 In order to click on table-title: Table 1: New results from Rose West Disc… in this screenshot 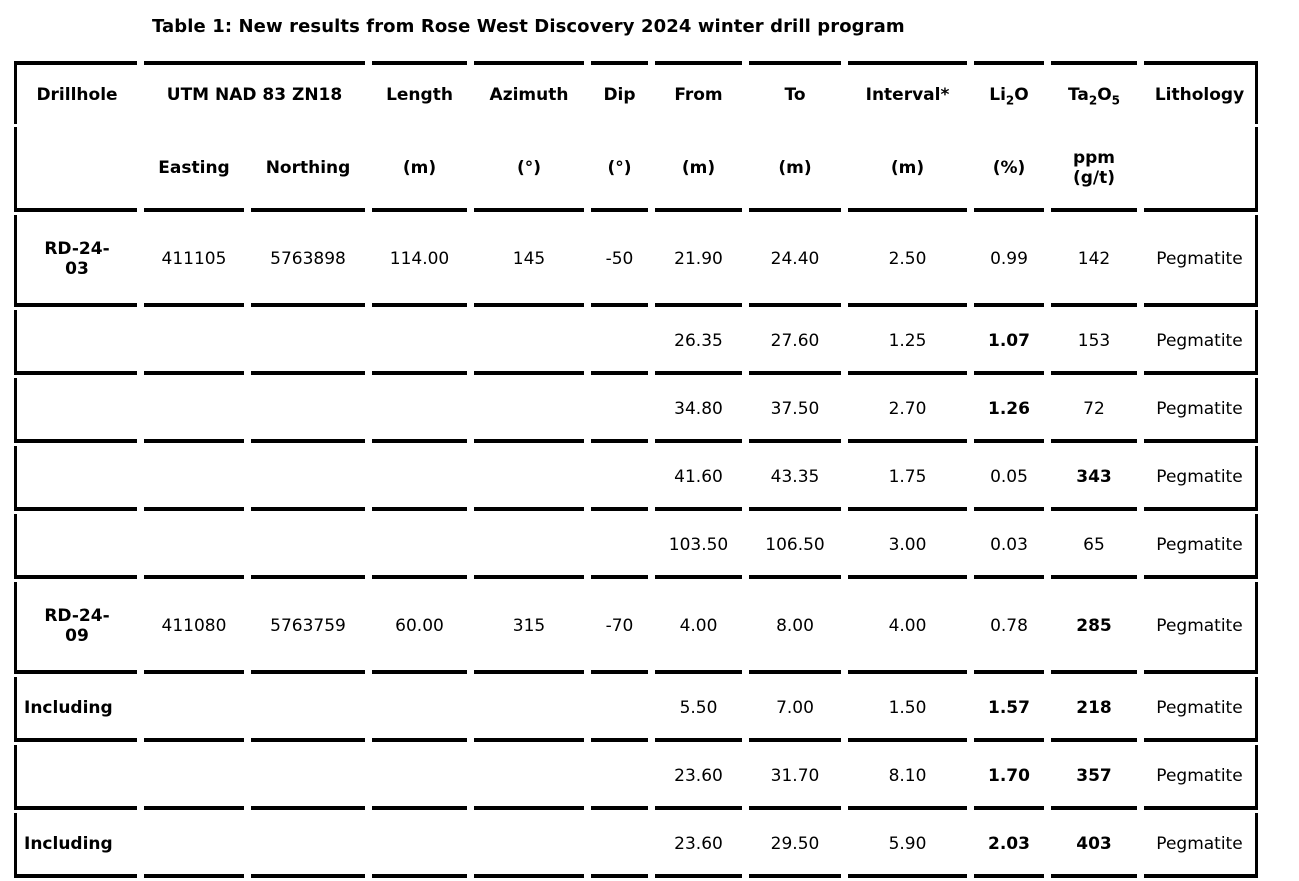, I will do `click(528, 26)`.